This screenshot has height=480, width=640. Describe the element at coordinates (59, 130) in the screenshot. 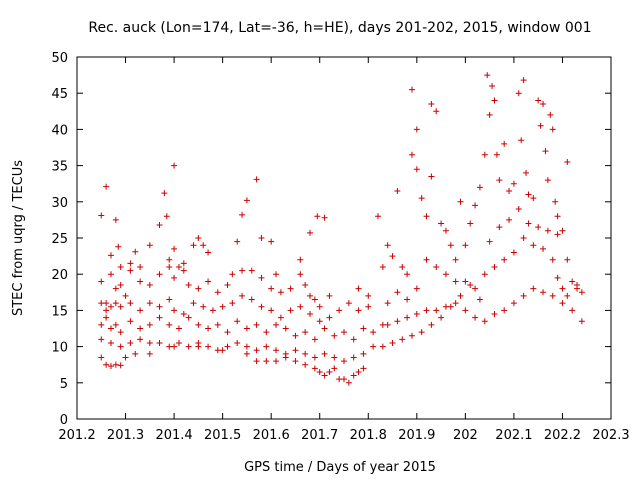

I see `y-tick-label: 40` at that location.